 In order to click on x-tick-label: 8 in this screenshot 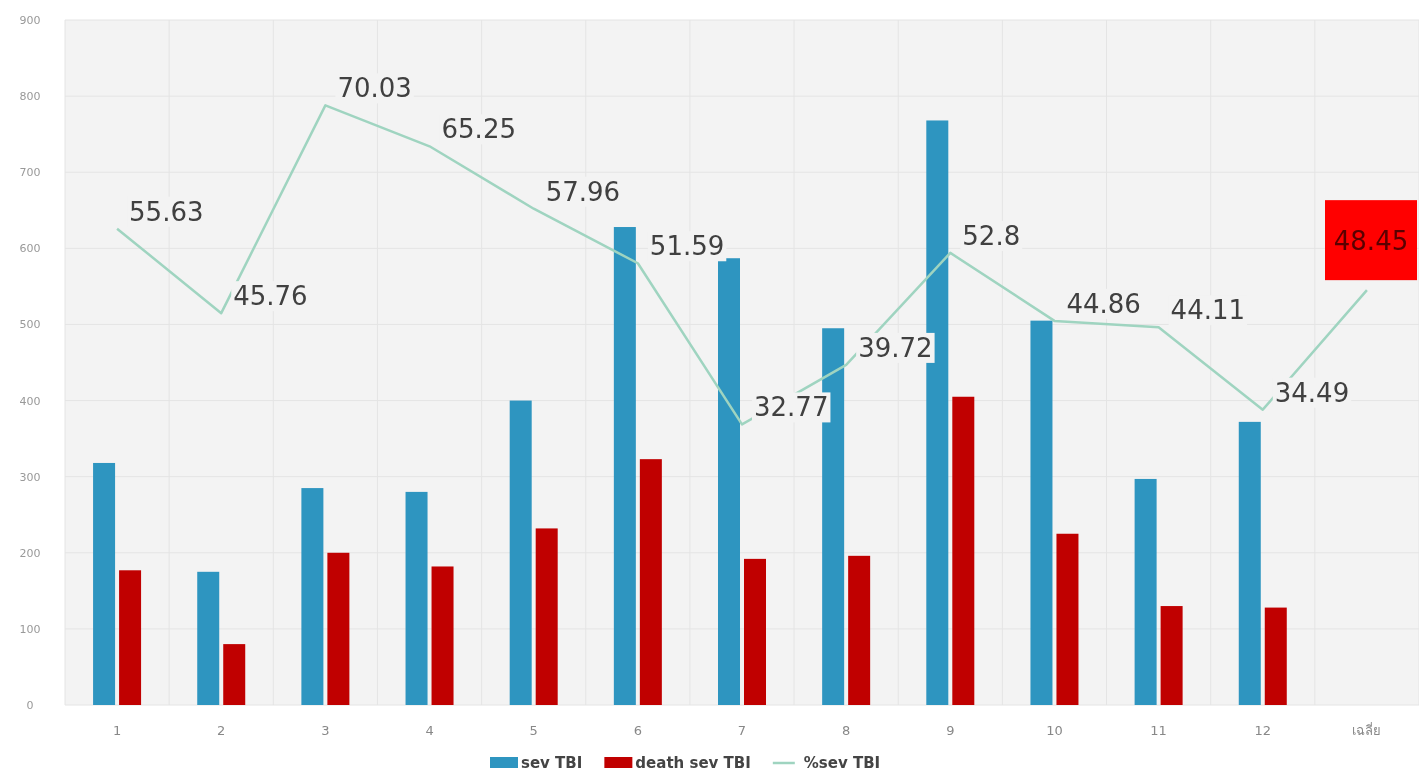, I will do `click(846, 730)`.